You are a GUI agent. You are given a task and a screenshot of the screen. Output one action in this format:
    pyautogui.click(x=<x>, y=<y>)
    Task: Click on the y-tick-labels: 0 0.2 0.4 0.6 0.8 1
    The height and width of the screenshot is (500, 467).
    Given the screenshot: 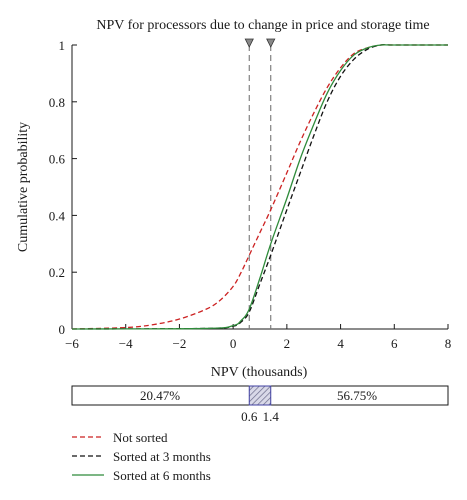 What is the action you would take?
    pyautogui.click(x=57, y=187)
    